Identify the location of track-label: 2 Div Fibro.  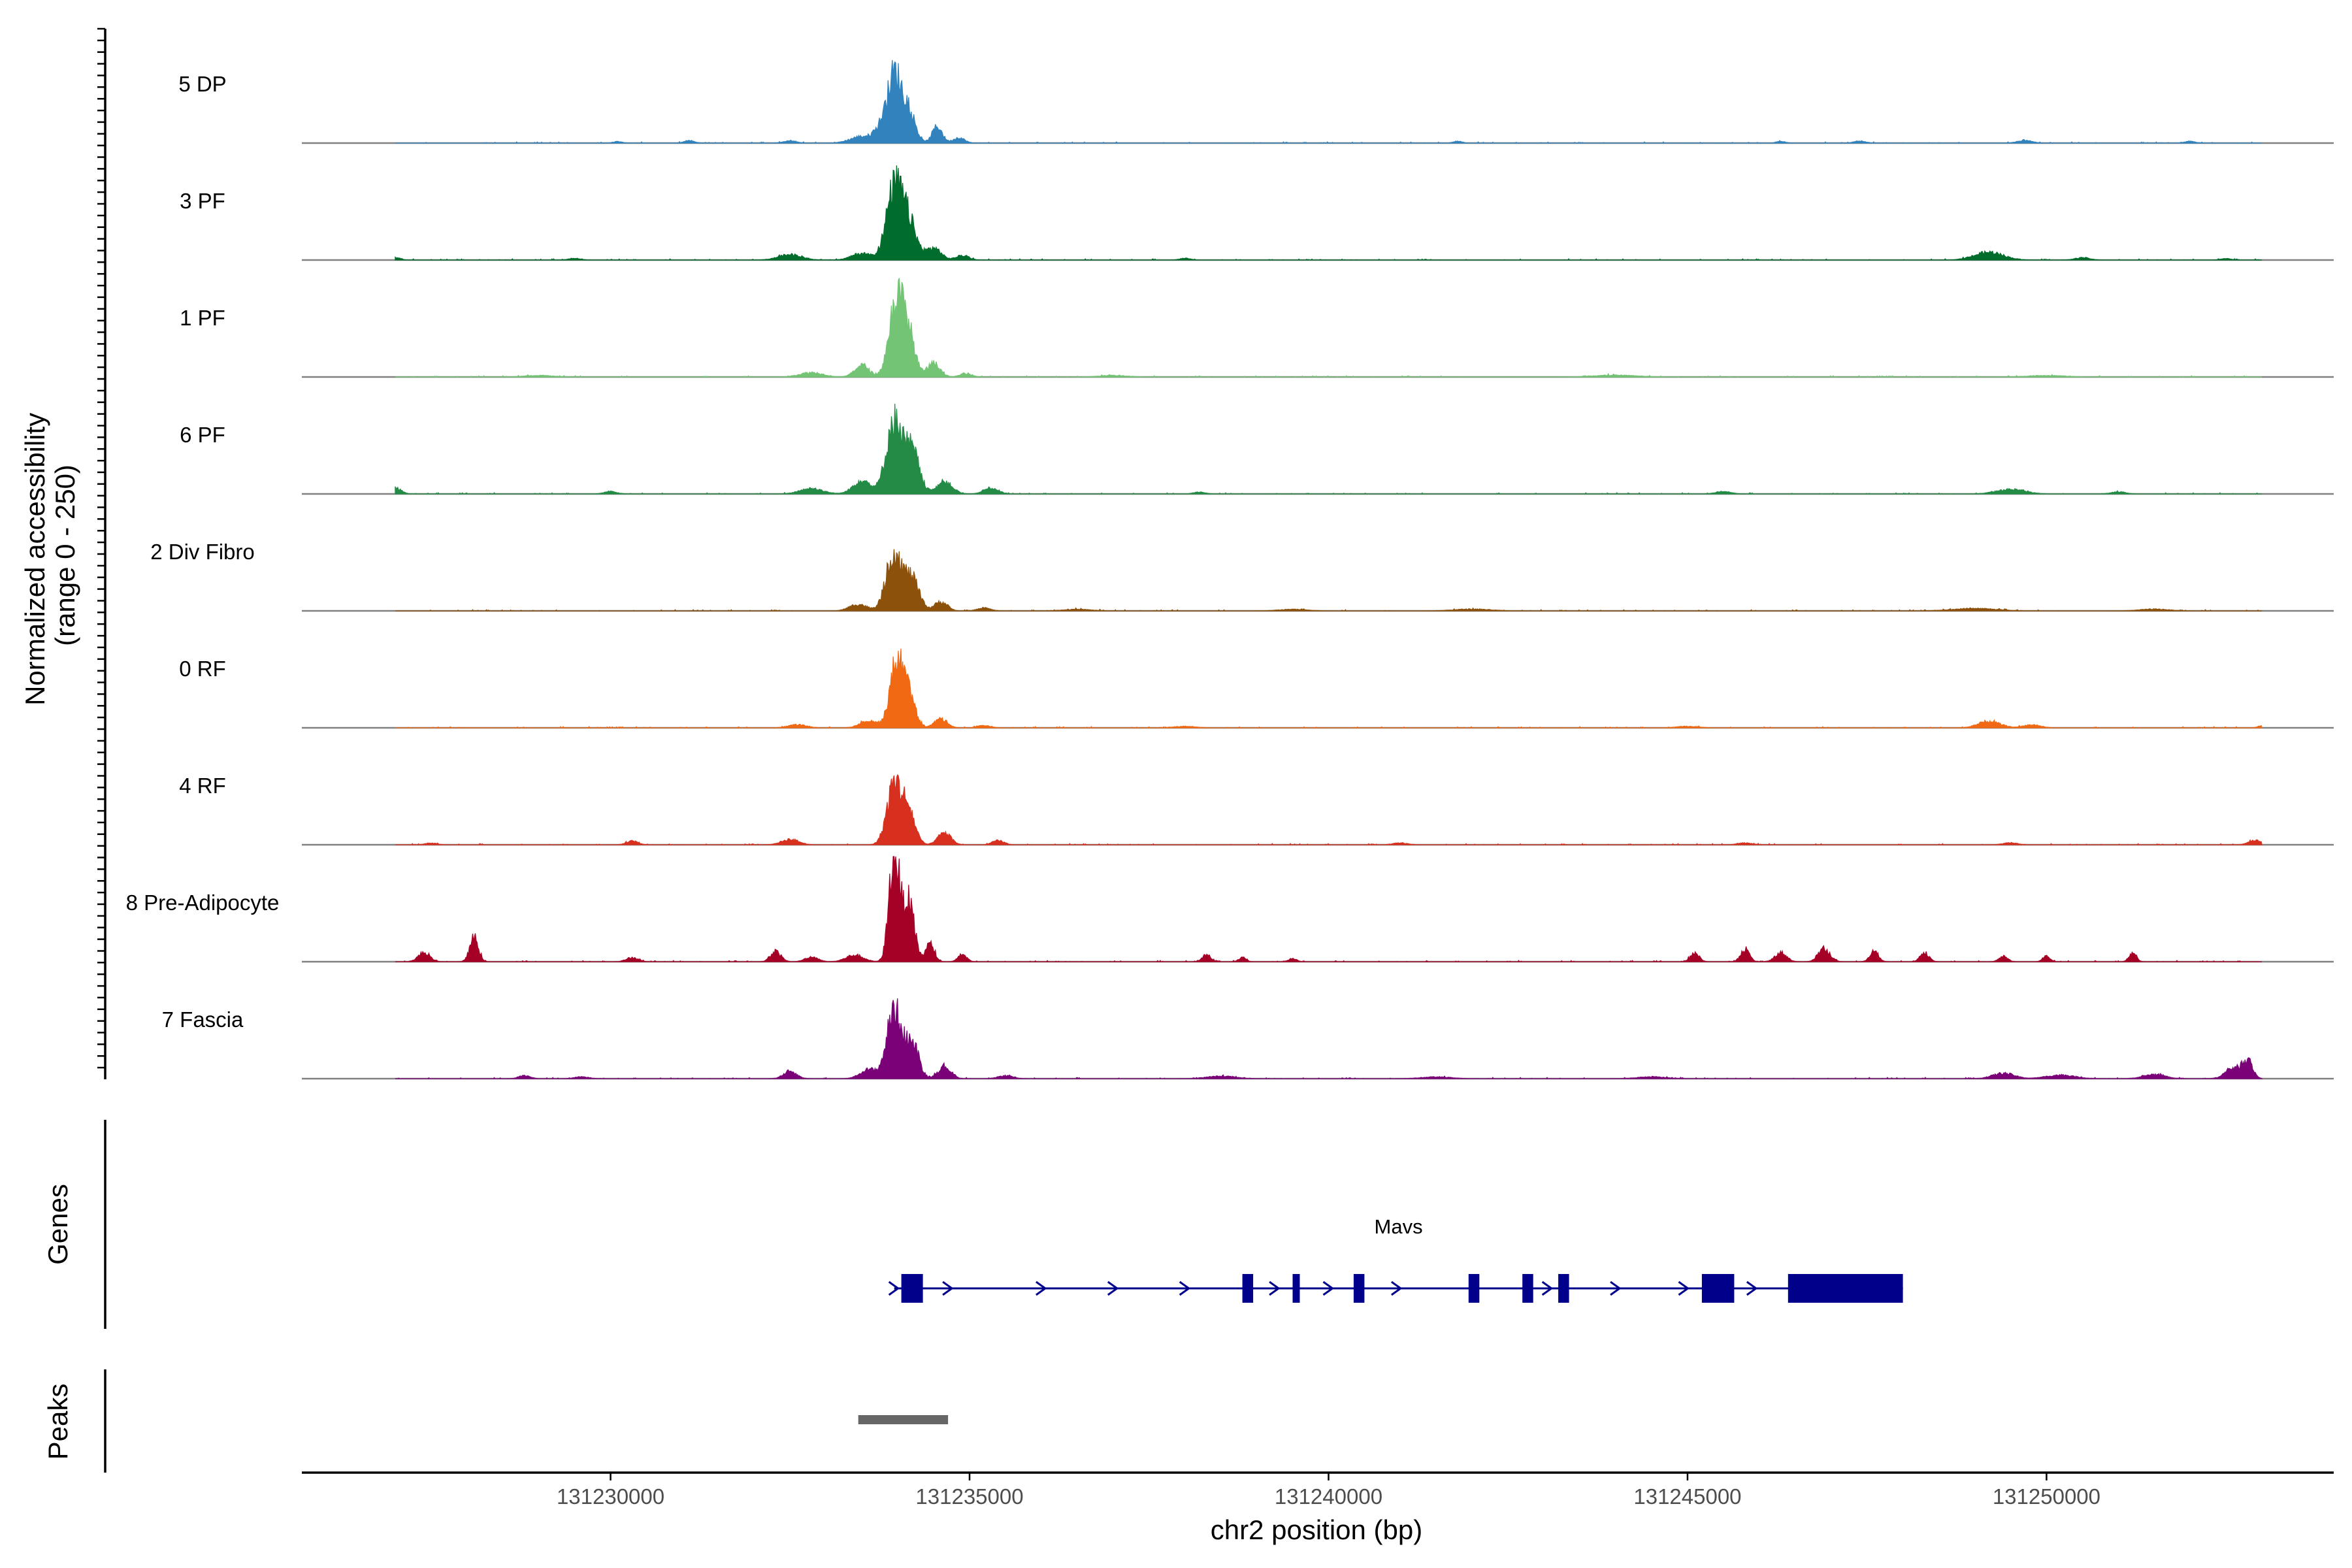
(202, 552).